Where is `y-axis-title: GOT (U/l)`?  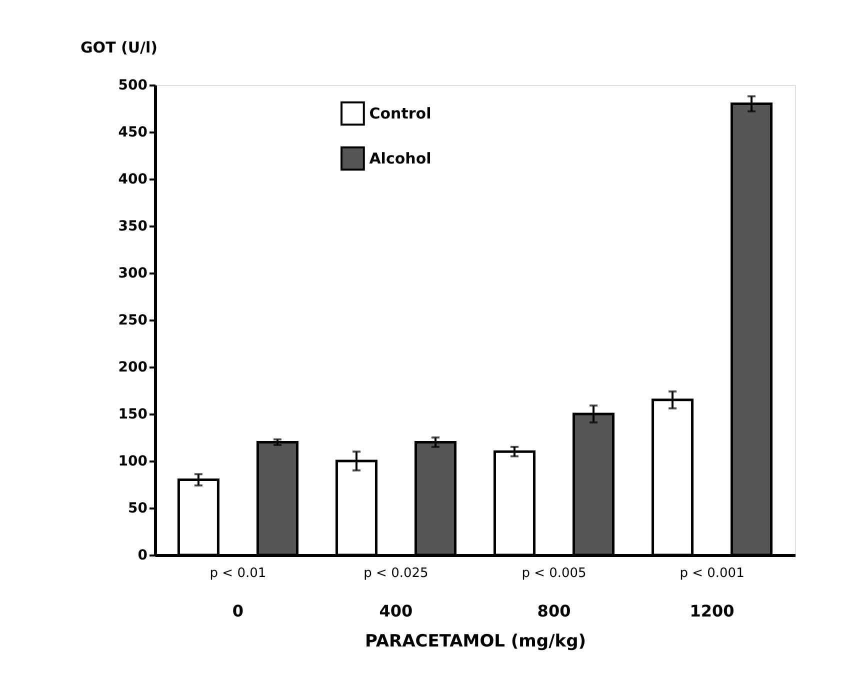 y-axis-title: GOT (U/l) is located at coordinates (119, 47).